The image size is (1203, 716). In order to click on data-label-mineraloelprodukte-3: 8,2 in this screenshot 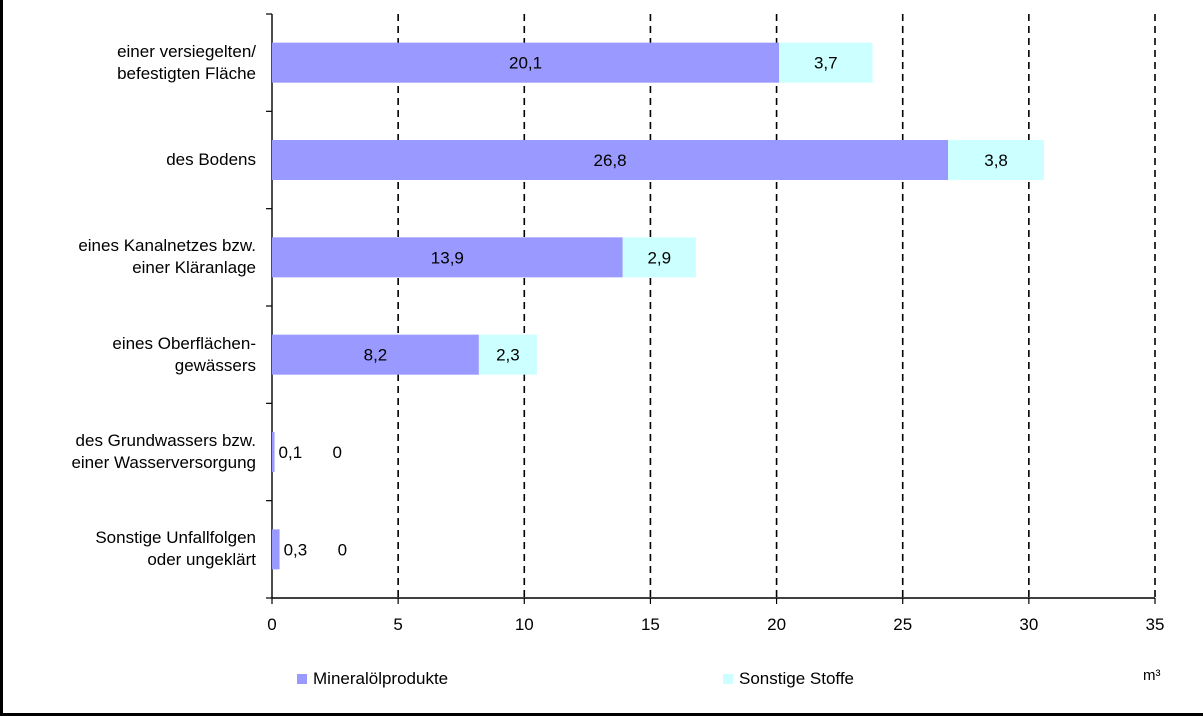, I will do `click(376, 355)`.